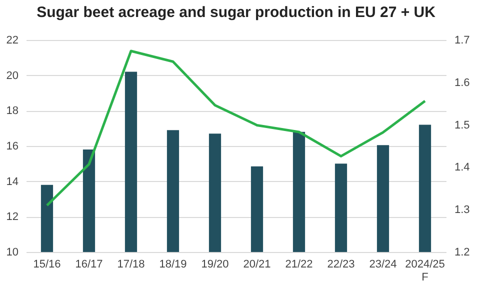 The image size is (480, 300). What do you see at coordinates (462, 252) in the screenshot?
I see `y2-tick-label: 1.2` at bounding box center [462, 252].